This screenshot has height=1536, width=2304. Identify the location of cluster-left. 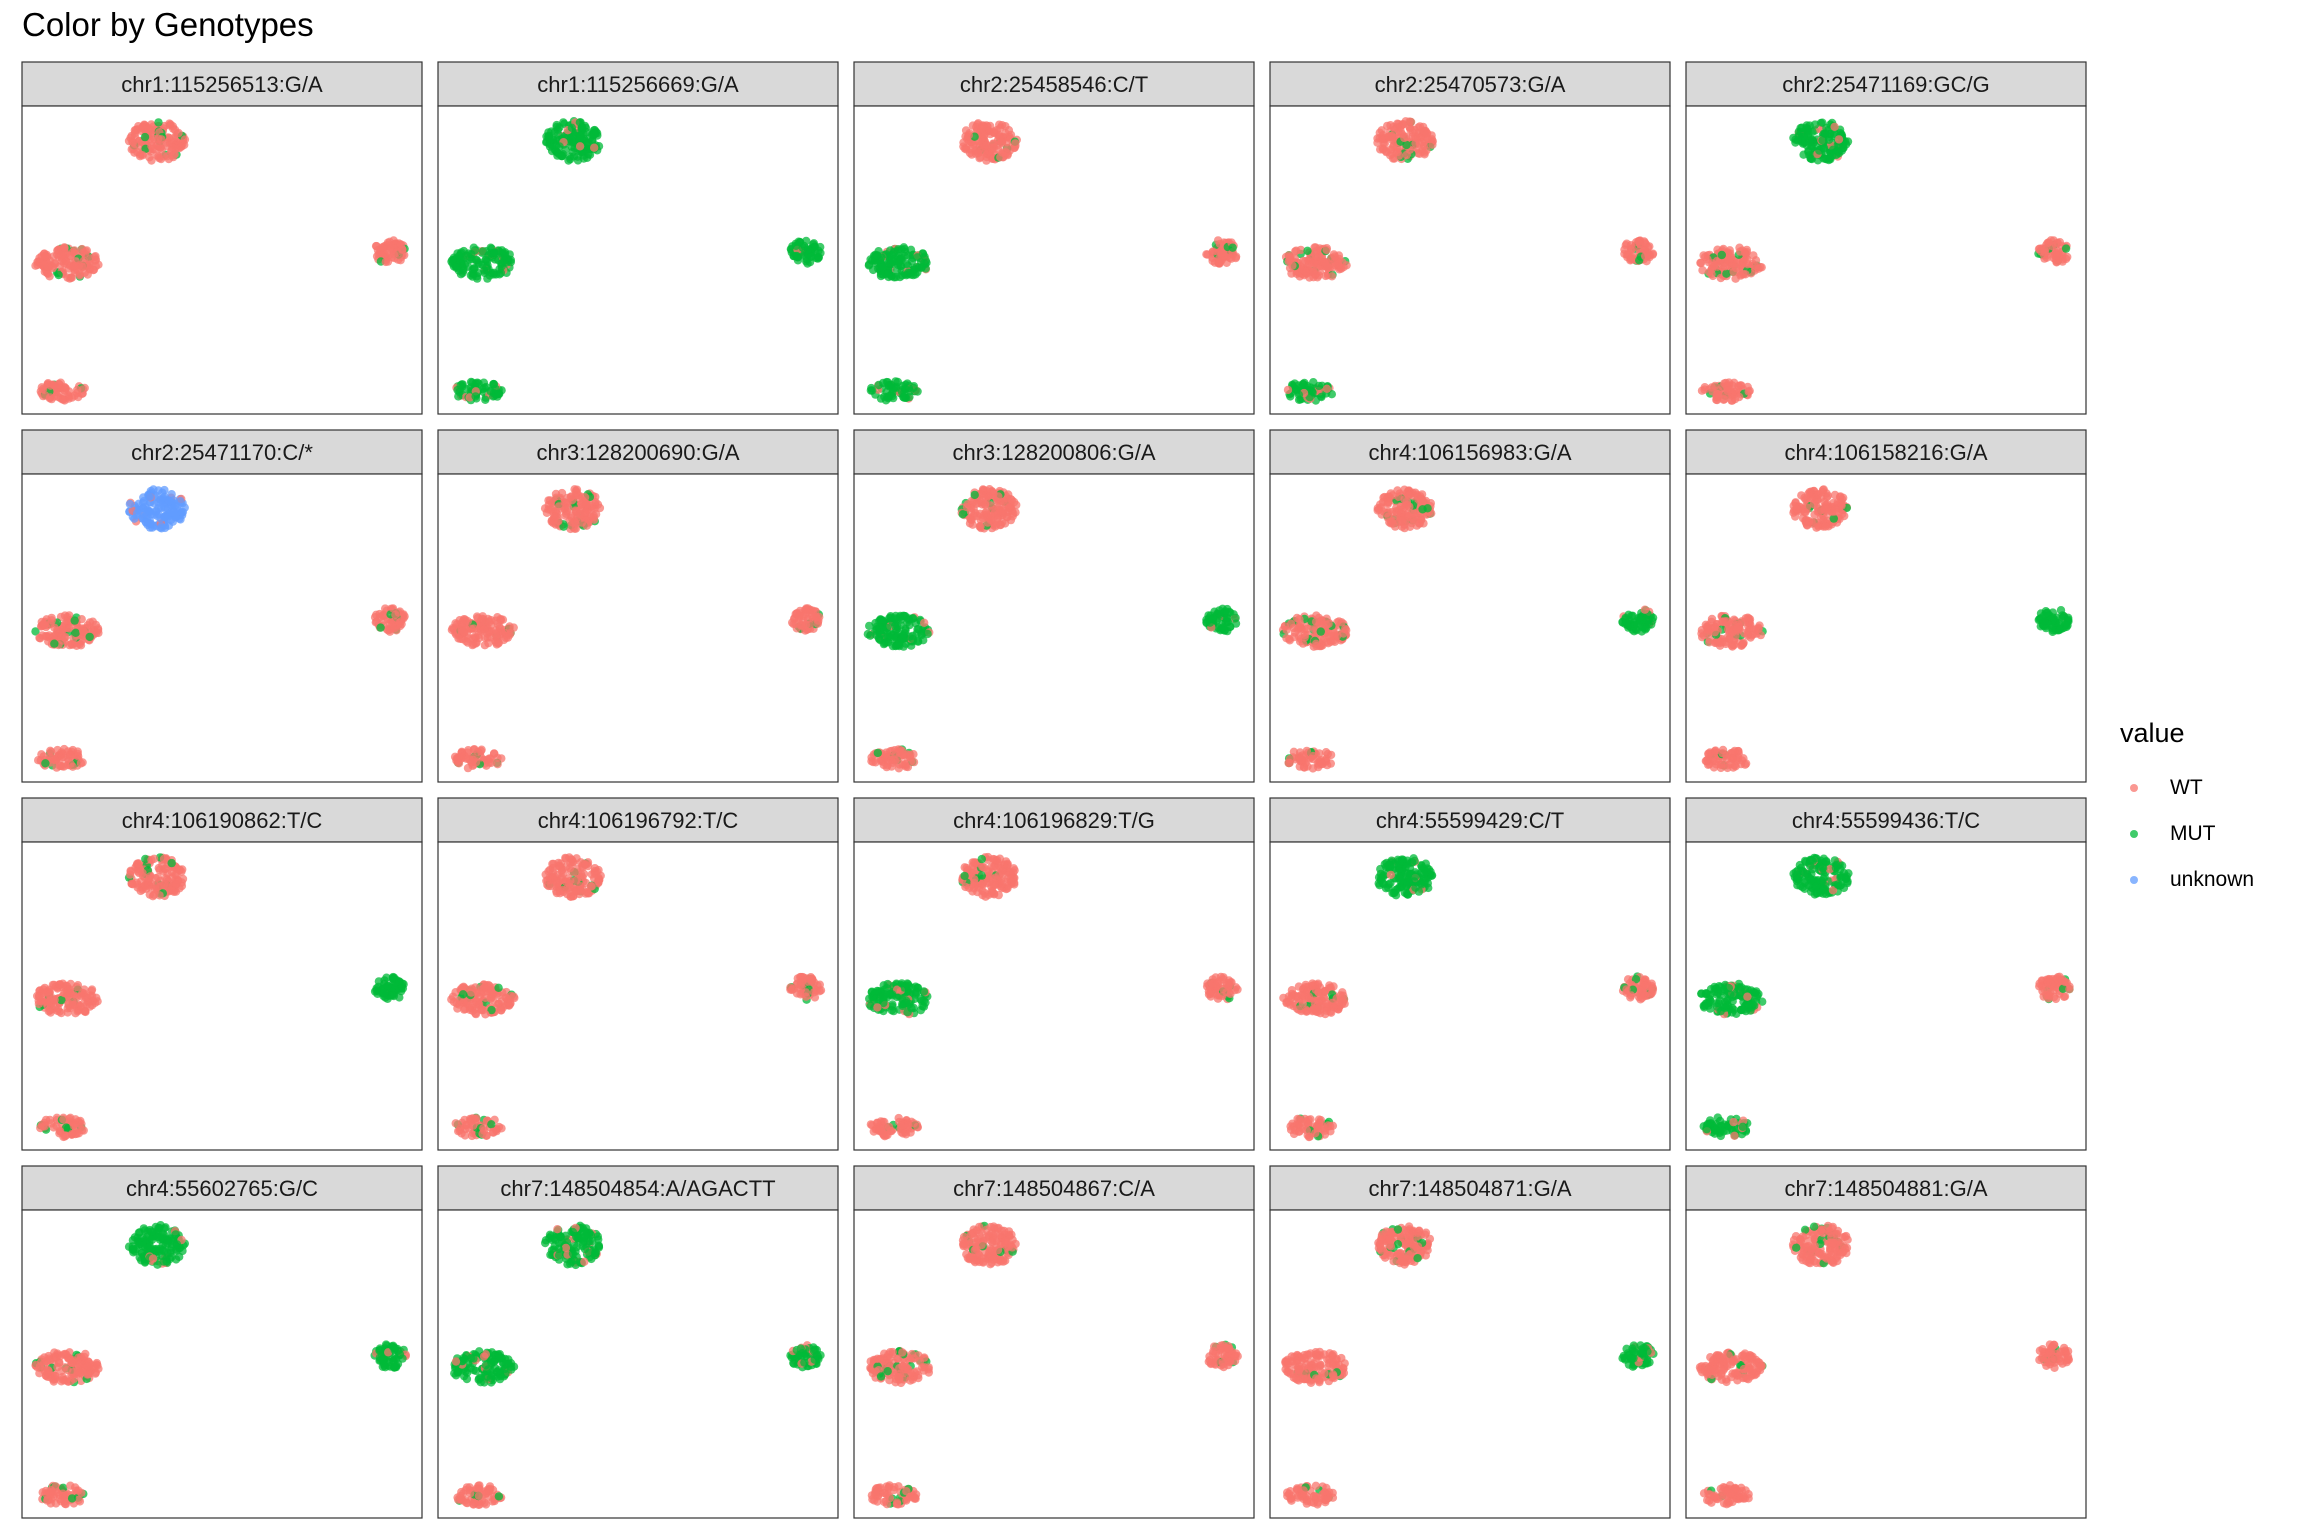
(481, 263).